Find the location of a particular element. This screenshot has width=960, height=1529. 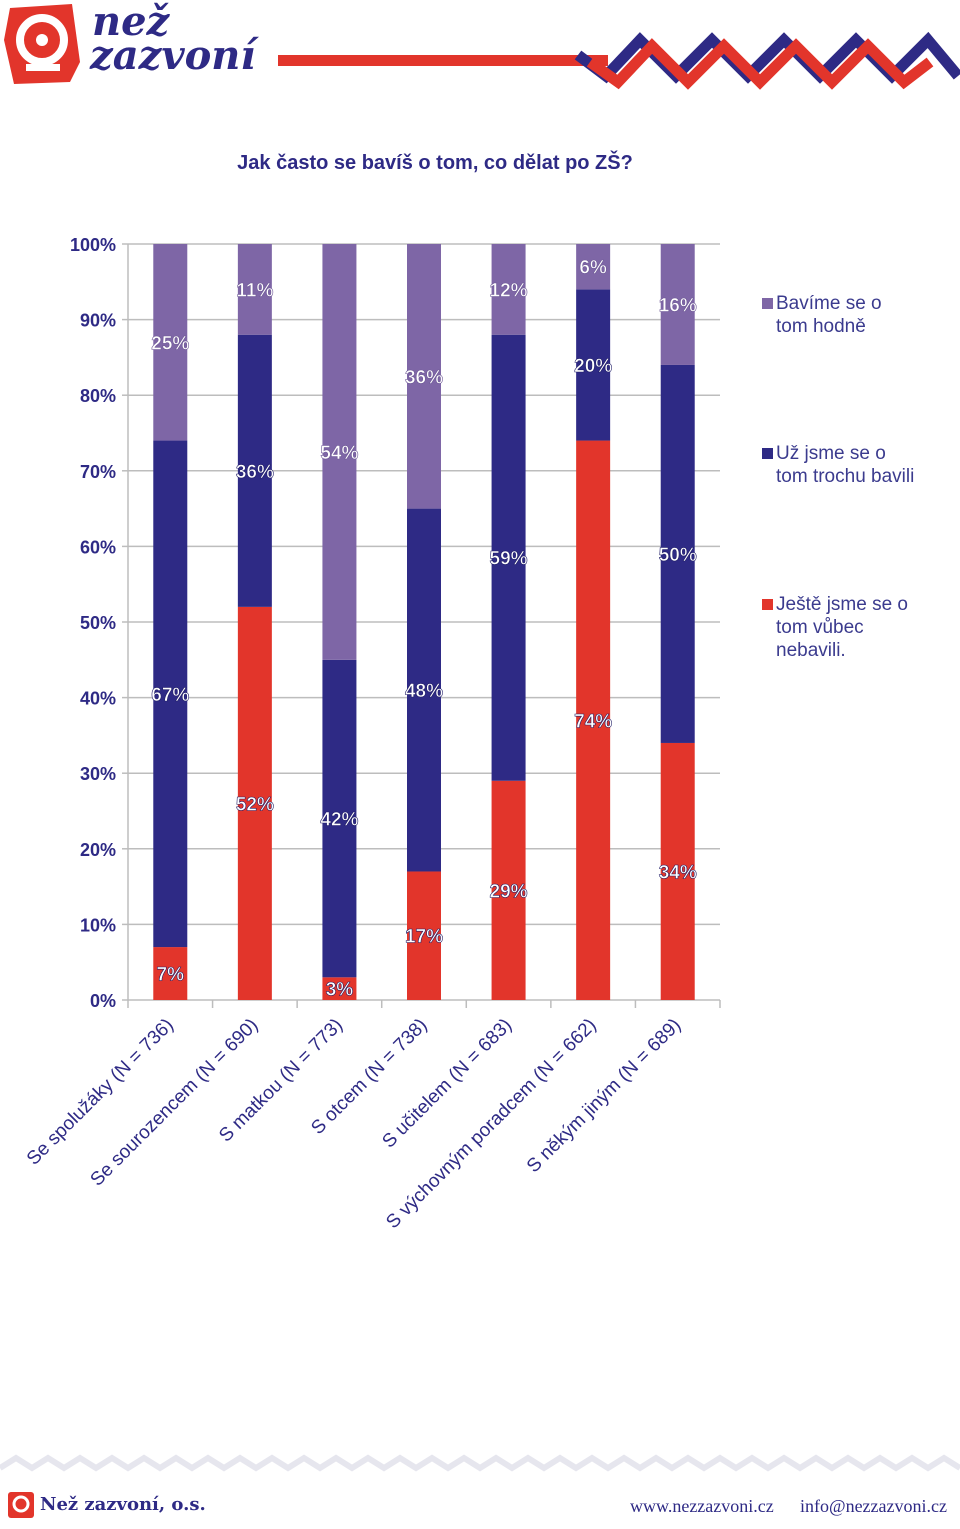

data-label: 59% is located at coordinates (509, 559).